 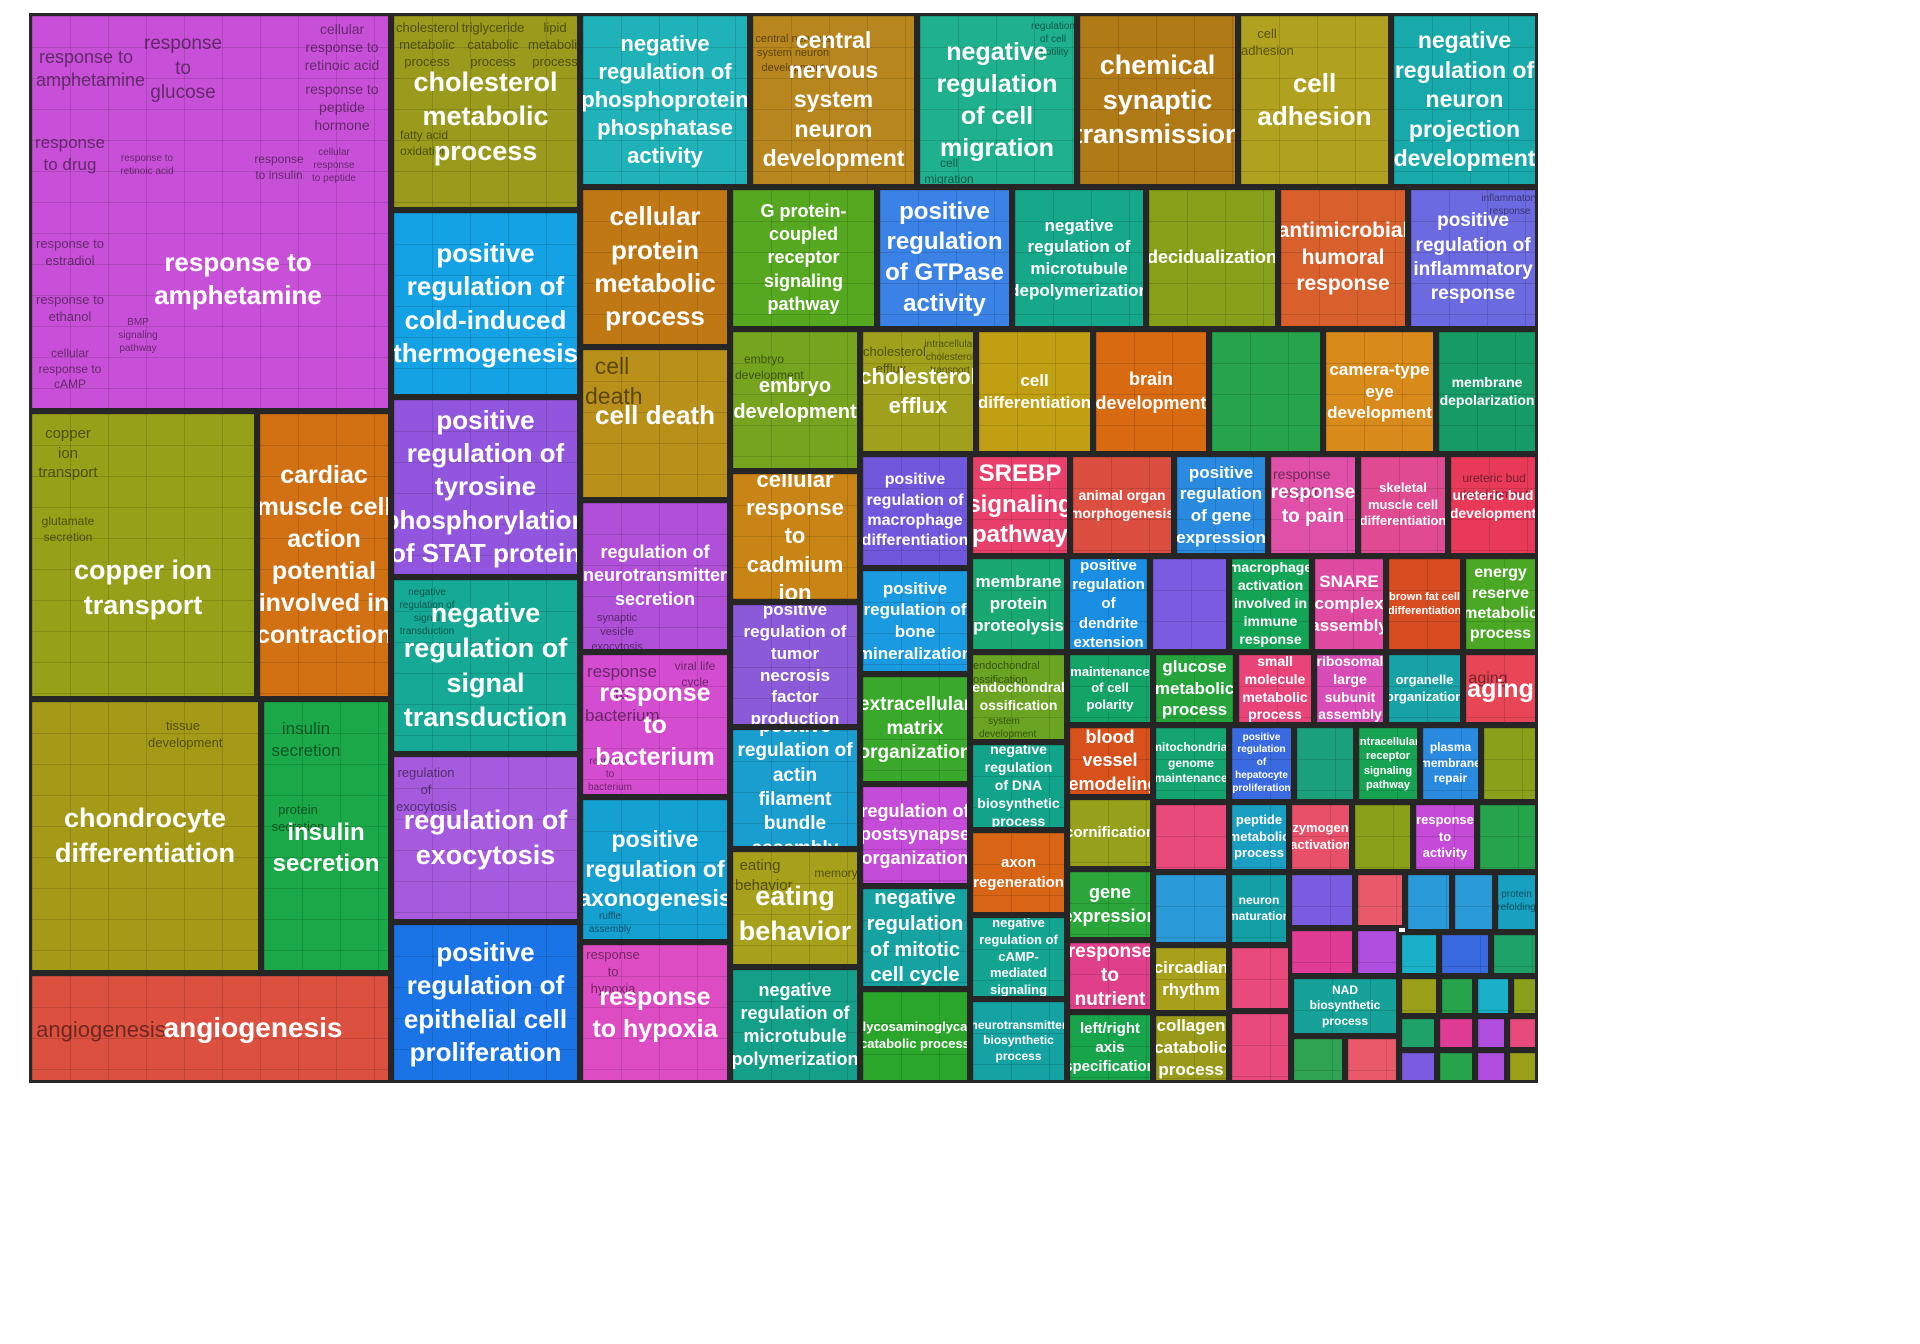 I want to click on tile-g86: collagen catabolic process, so click(x=1191, y=1048).